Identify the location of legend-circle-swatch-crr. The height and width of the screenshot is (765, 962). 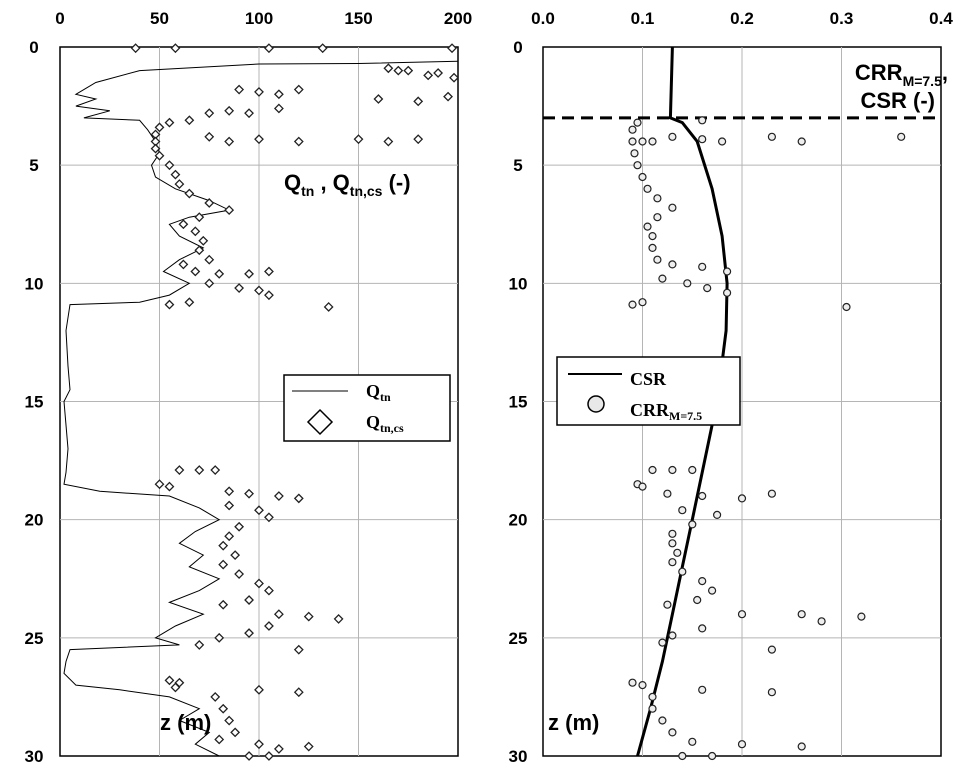
(596, 404).